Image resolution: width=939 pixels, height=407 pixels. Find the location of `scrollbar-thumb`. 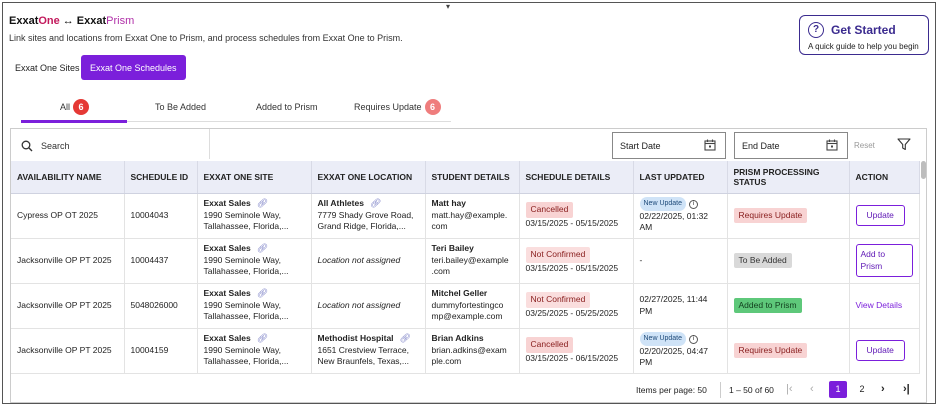

scrollbar-thumb is located at coordinates (923, 170).